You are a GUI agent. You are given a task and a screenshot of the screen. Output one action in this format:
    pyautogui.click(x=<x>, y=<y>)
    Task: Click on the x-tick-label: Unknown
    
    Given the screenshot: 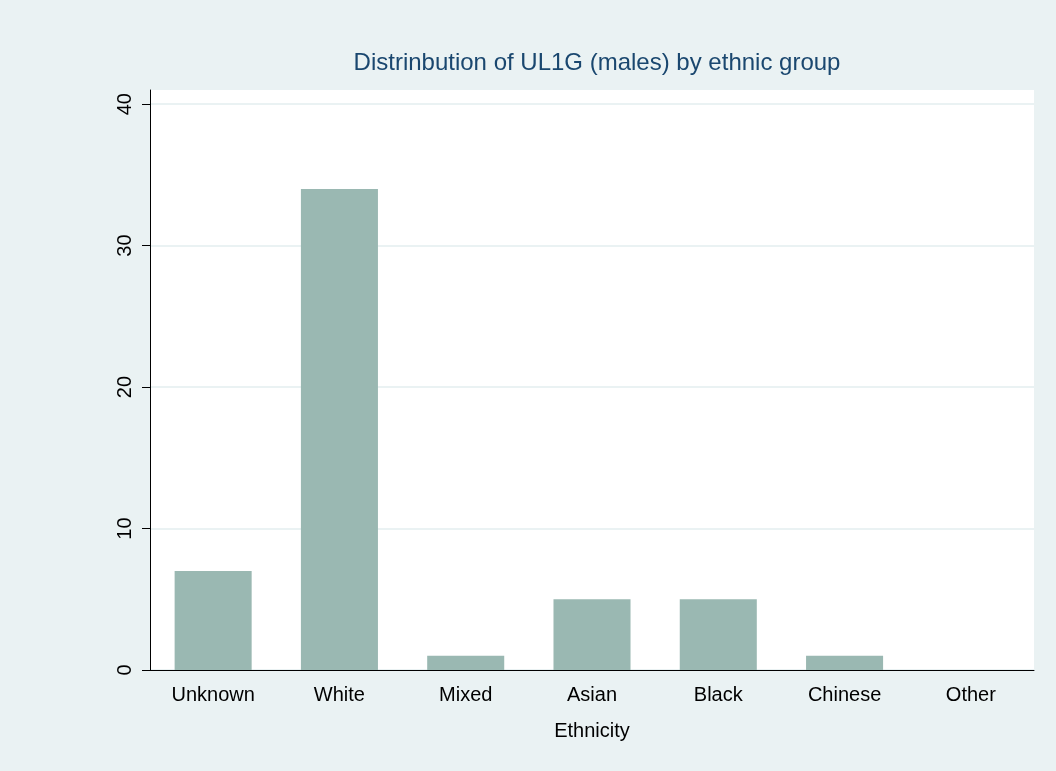 What is the action you would take?
    pyautogui.click(x=213, y=694)
    